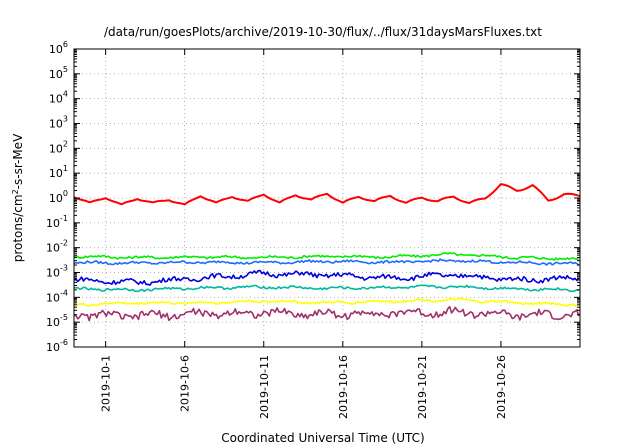 This screenshot has width=640, height=448. Describe the element at coordinates (58, 123) in the screenshot. I see `y-tick-label: 10³` at that location.